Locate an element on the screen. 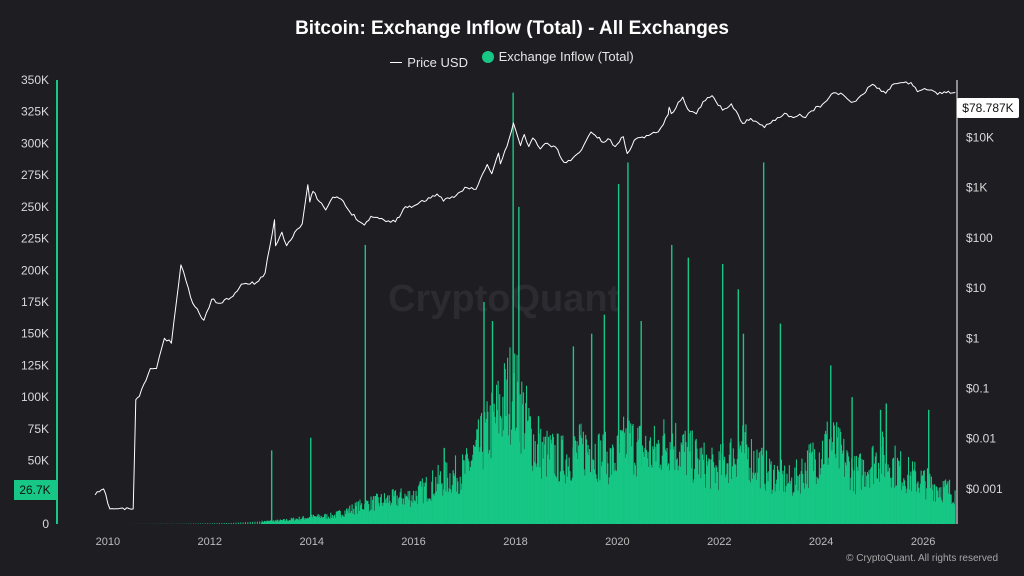  right-axis-tick: $100 is located at coordinates (979, 238).